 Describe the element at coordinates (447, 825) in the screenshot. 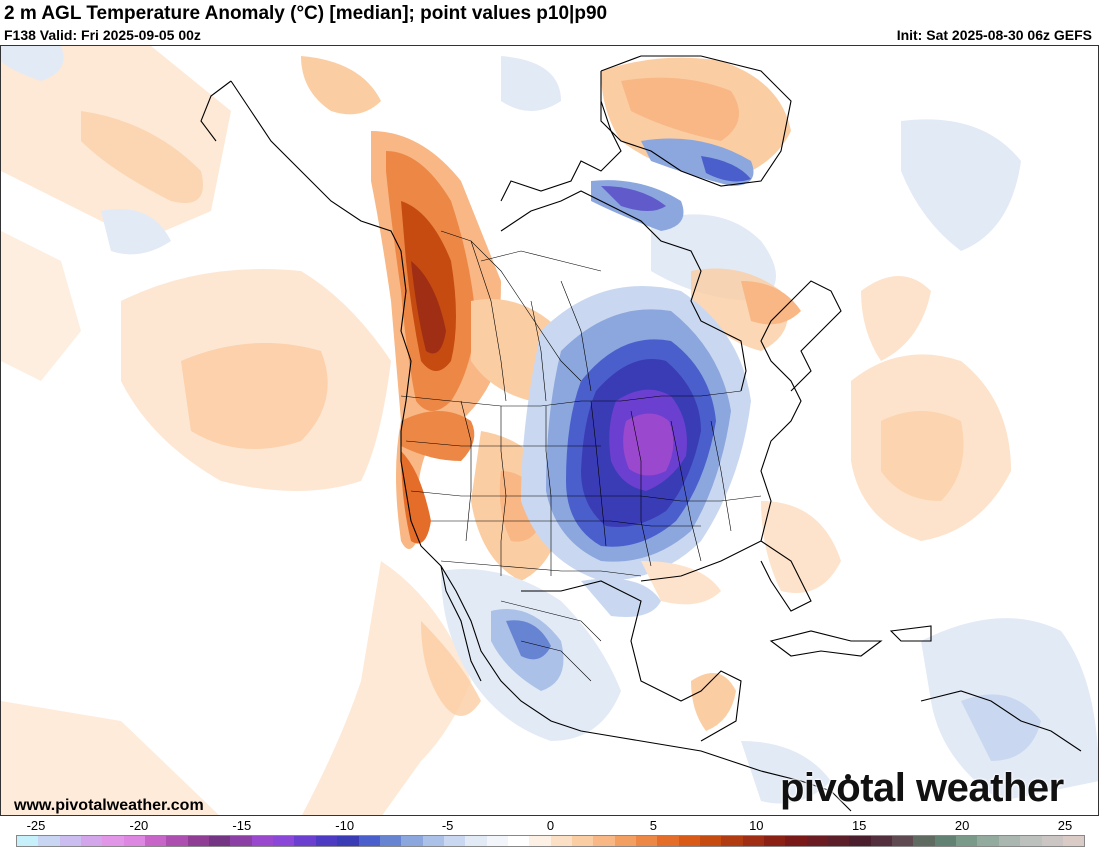

I see `colorbar-tick-label: -5` at that location.